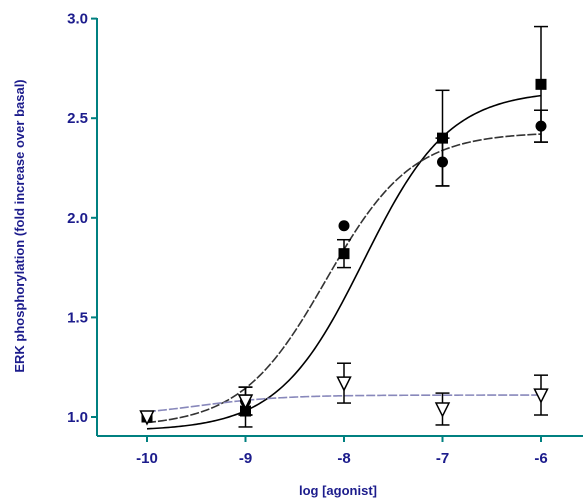 The image size is (583, 500). I want to click on y-tick-label: 1.0, so click(77, 417).